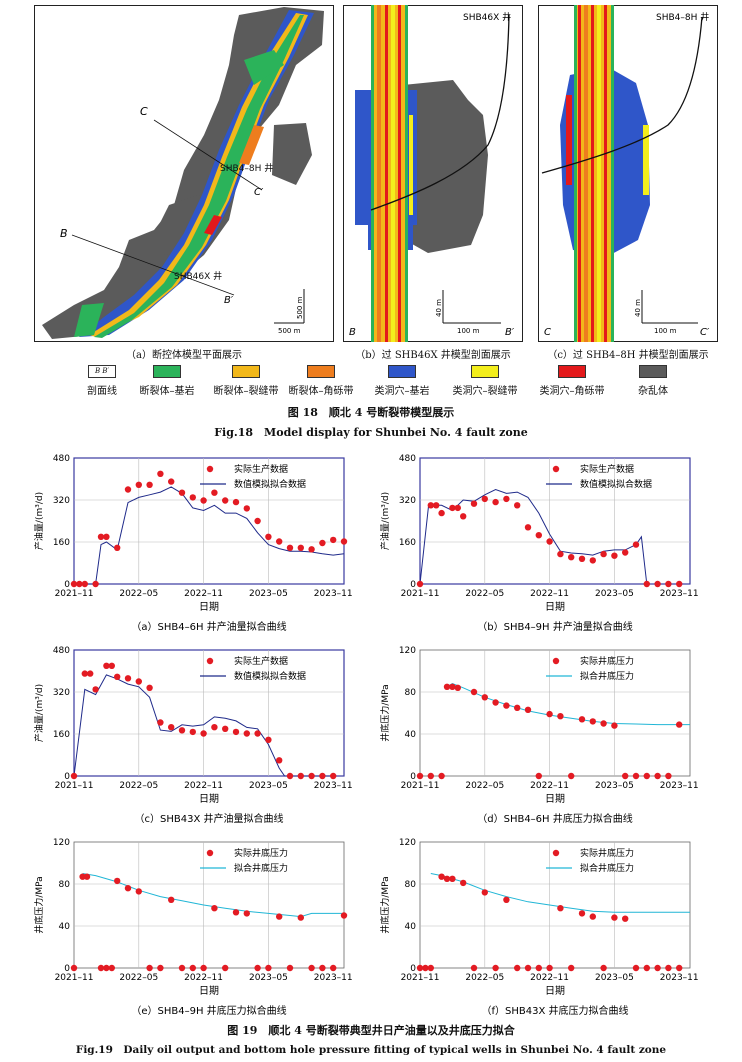 The image size is (742, 1062). I want to click on y-tick-label: 160, so click(61, 543).